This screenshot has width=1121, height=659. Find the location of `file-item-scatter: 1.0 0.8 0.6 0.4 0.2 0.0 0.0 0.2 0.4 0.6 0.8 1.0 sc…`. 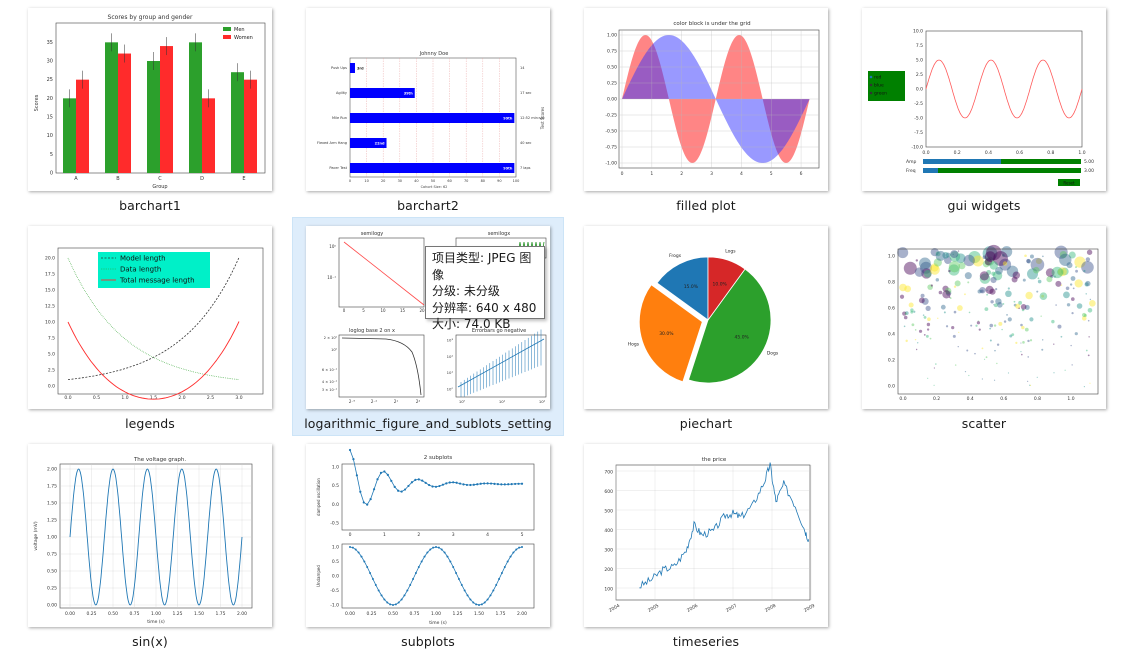

file-item-scatter: 1.0 0.8 0.6 0.4 0.2 0.0 0.0 0.2 0.4 0.6 0.8 1.0 sc… is located at coordinates (984, 326).